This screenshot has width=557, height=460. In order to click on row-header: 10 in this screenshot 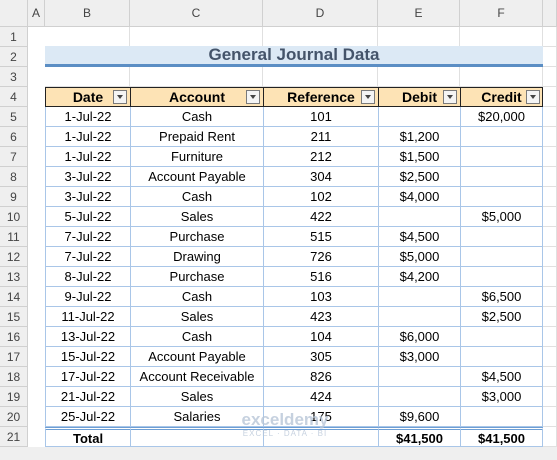, I will do `click(14, 217)`.